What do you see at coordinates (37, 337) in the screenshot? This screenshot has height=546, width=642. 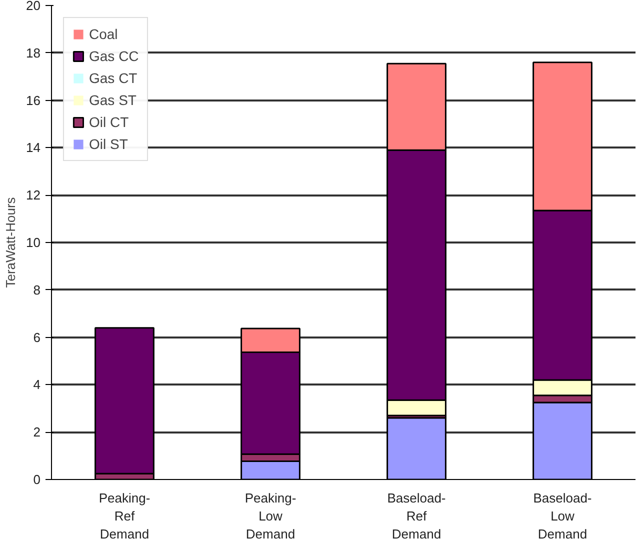 I see `y-tick-label: 6` at bounding box center [37, 337].